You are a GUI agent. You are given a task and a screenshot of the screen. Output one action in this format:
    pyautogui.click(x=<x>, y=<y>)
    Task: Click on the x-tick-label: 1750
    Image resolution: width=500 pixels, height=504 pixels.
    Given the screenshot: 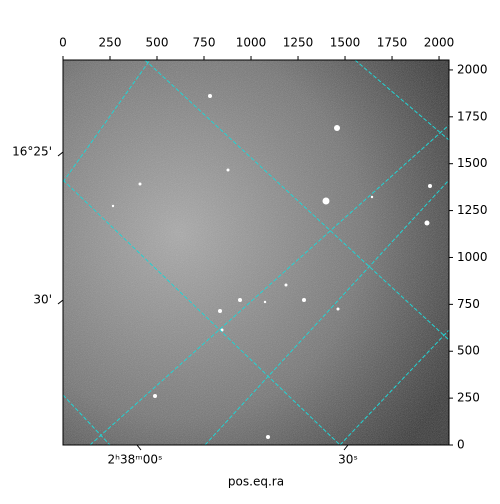 What is the action you would take?
    pyautogui.click(x=392, y=43)
    